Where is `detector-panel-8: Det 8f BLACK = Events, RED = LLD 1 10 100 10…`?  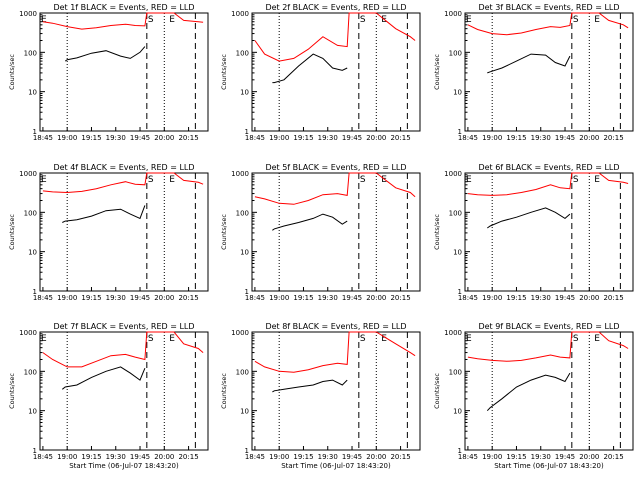
detector-panel-8: Det 8f BLACK = Events, RED = LLD 1 10 100 10… is located at coordinates (320, 396).